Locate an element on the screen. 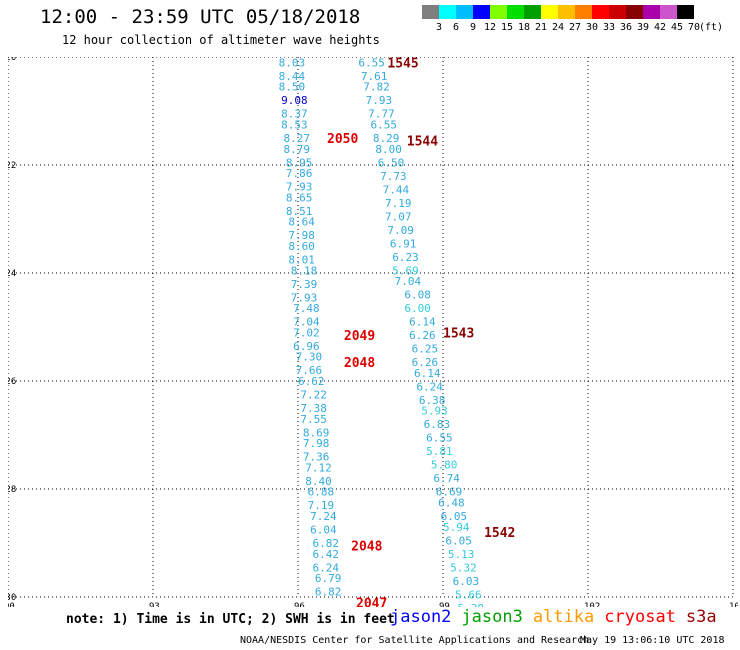 This screenshot has width=740, height=650. wave-height-point: 8.69 is located at coordinates (316, 432).